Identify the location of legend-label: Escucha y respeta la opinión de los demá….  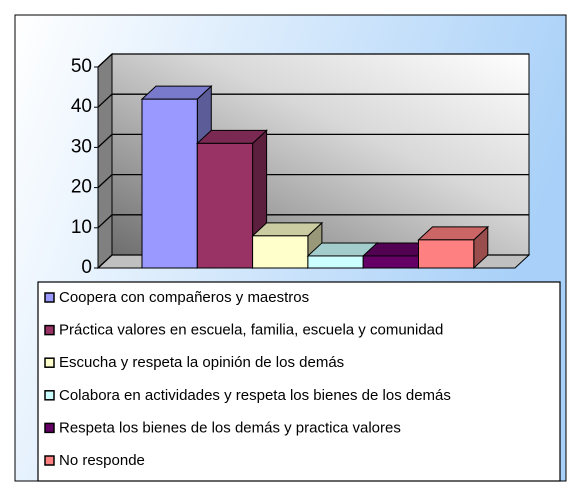
(201, 362).